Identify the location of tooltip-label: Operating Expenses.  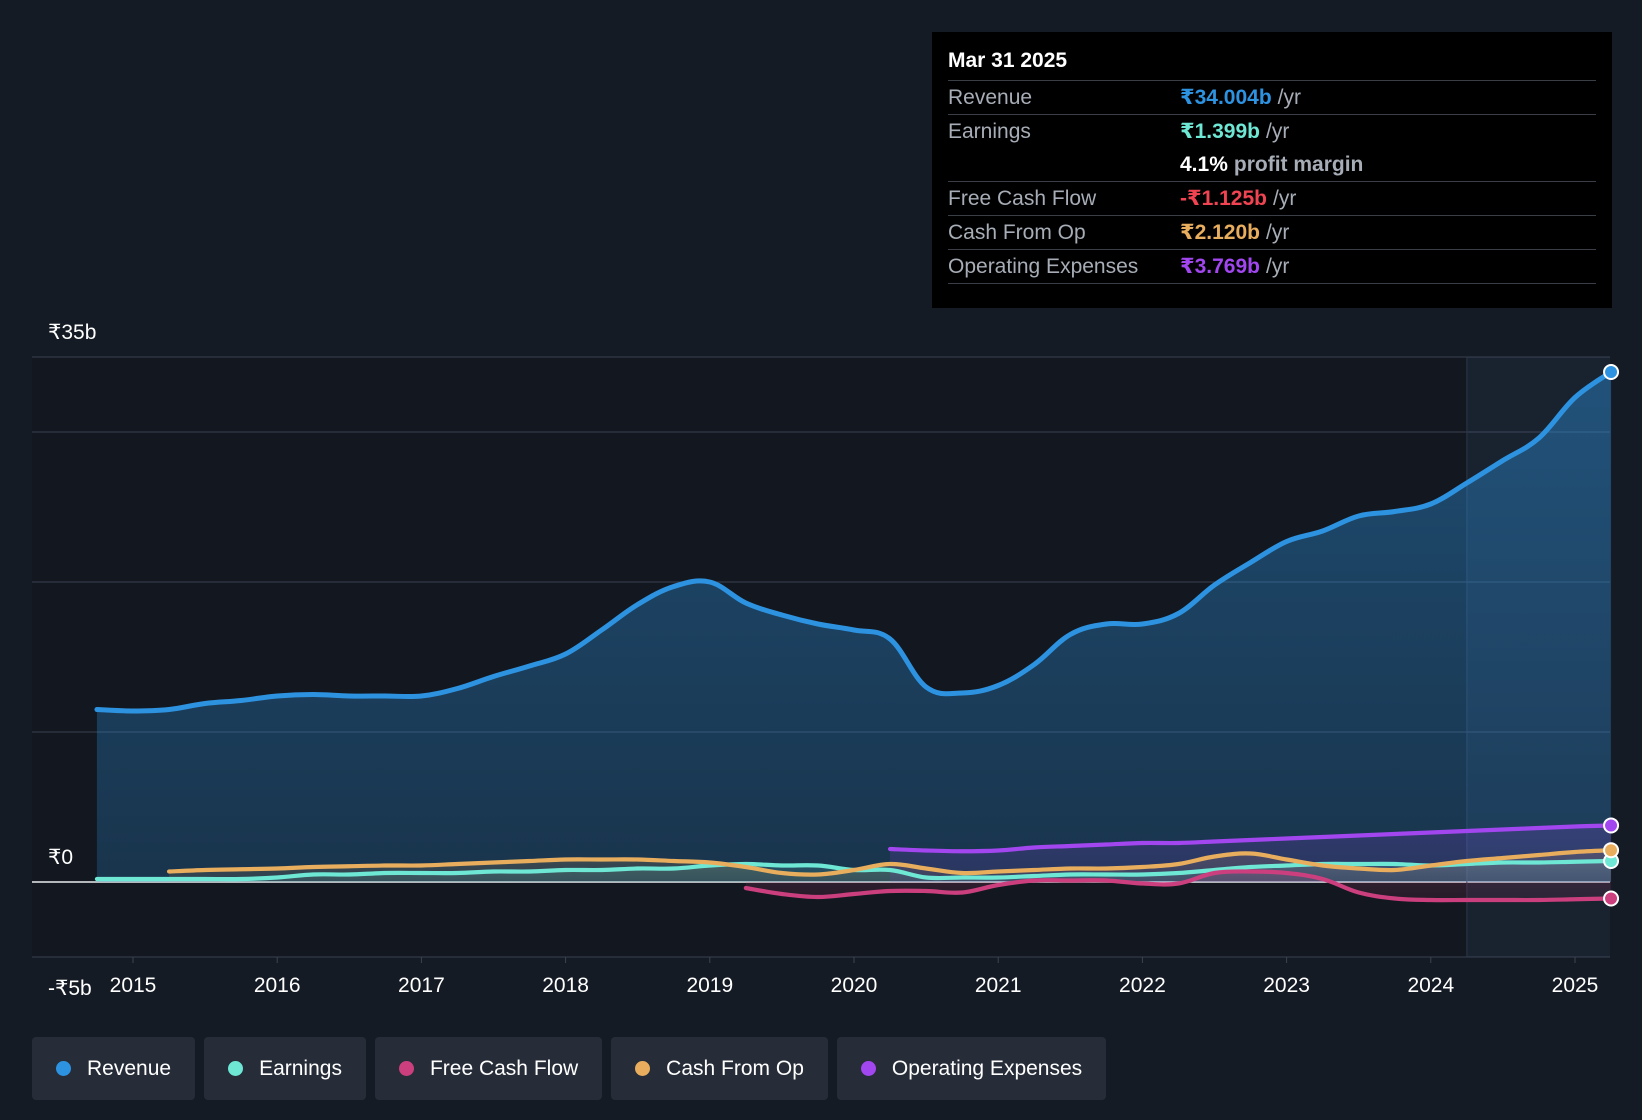
(1043, 266).